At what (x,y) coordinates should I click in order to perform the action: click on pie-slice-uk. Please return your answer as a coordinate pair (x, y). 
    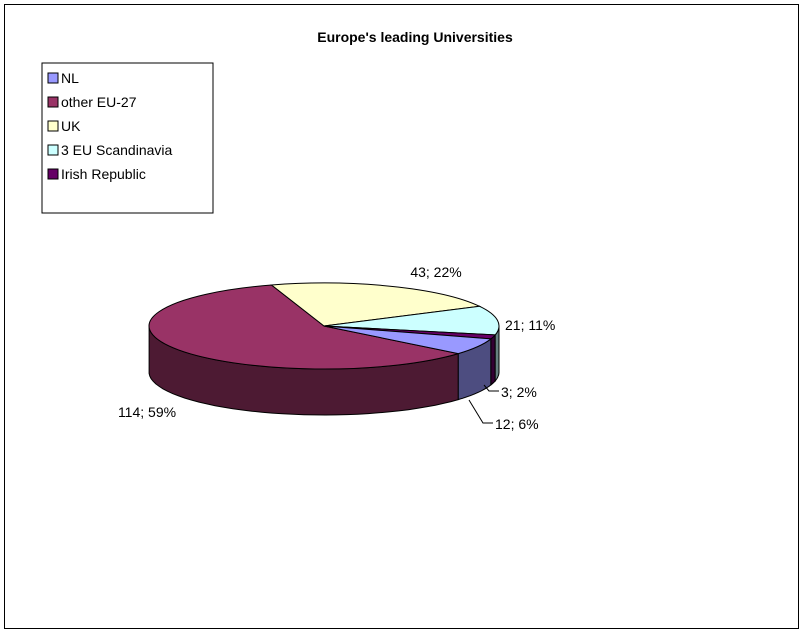
    Looking at the image, I should click on (376, 304).